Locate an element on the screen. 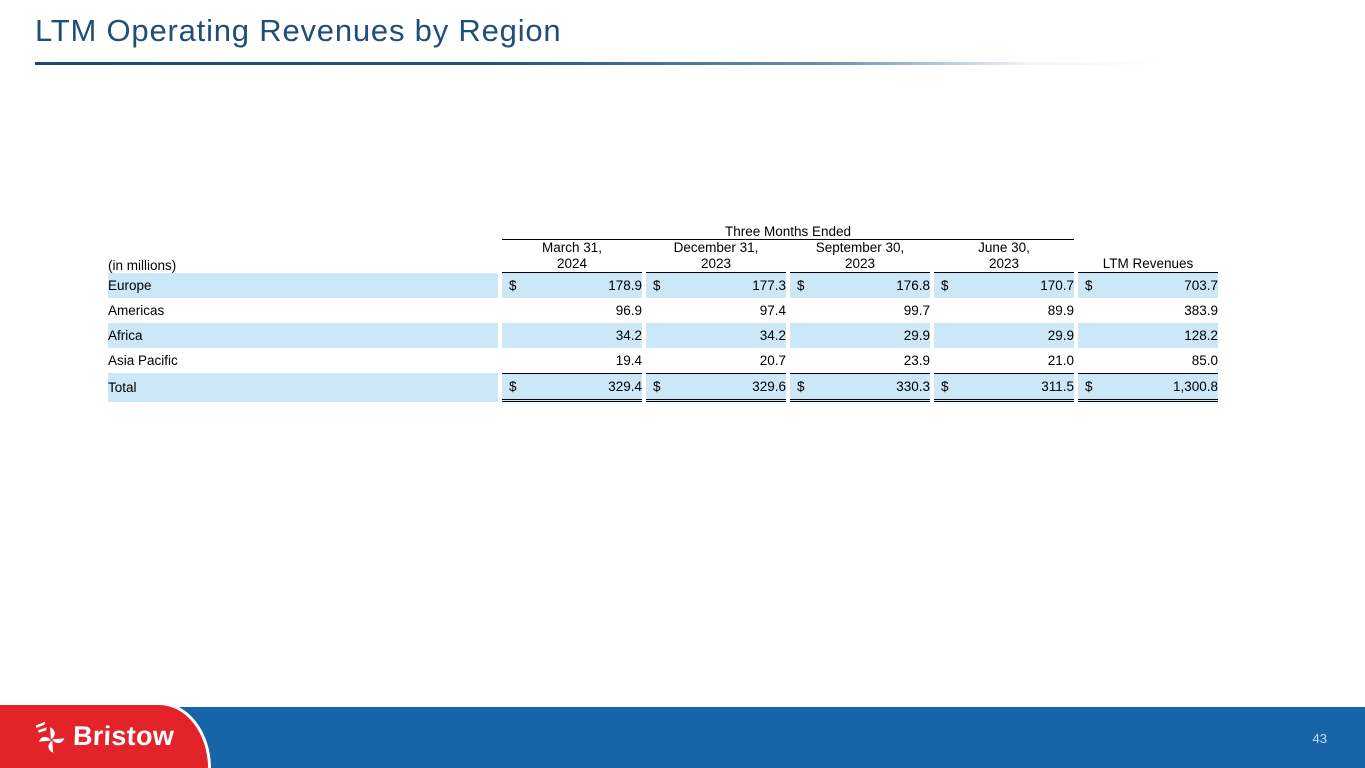  row-label: Total is located at coordinates (303, 387).